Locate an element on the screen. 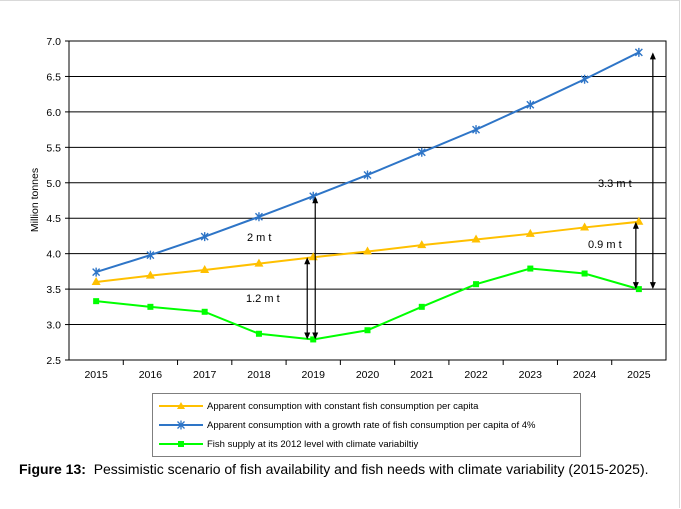 The image size is (681, 509). annotation-2mt: 2 m t is located at coordinates (259, 238).